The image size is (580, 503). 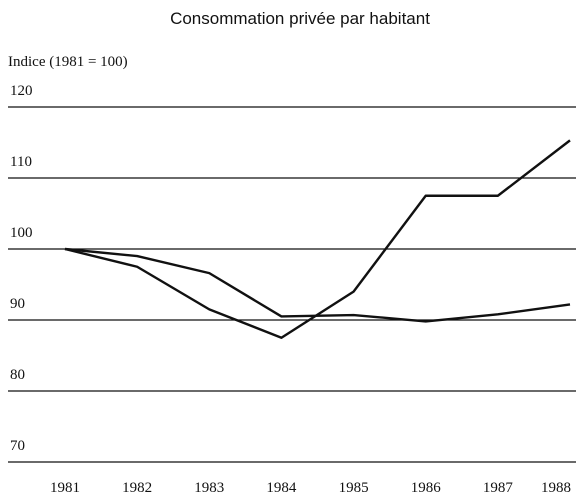 I want to click on y-tick-label: 110, so click(x=21, y=162).